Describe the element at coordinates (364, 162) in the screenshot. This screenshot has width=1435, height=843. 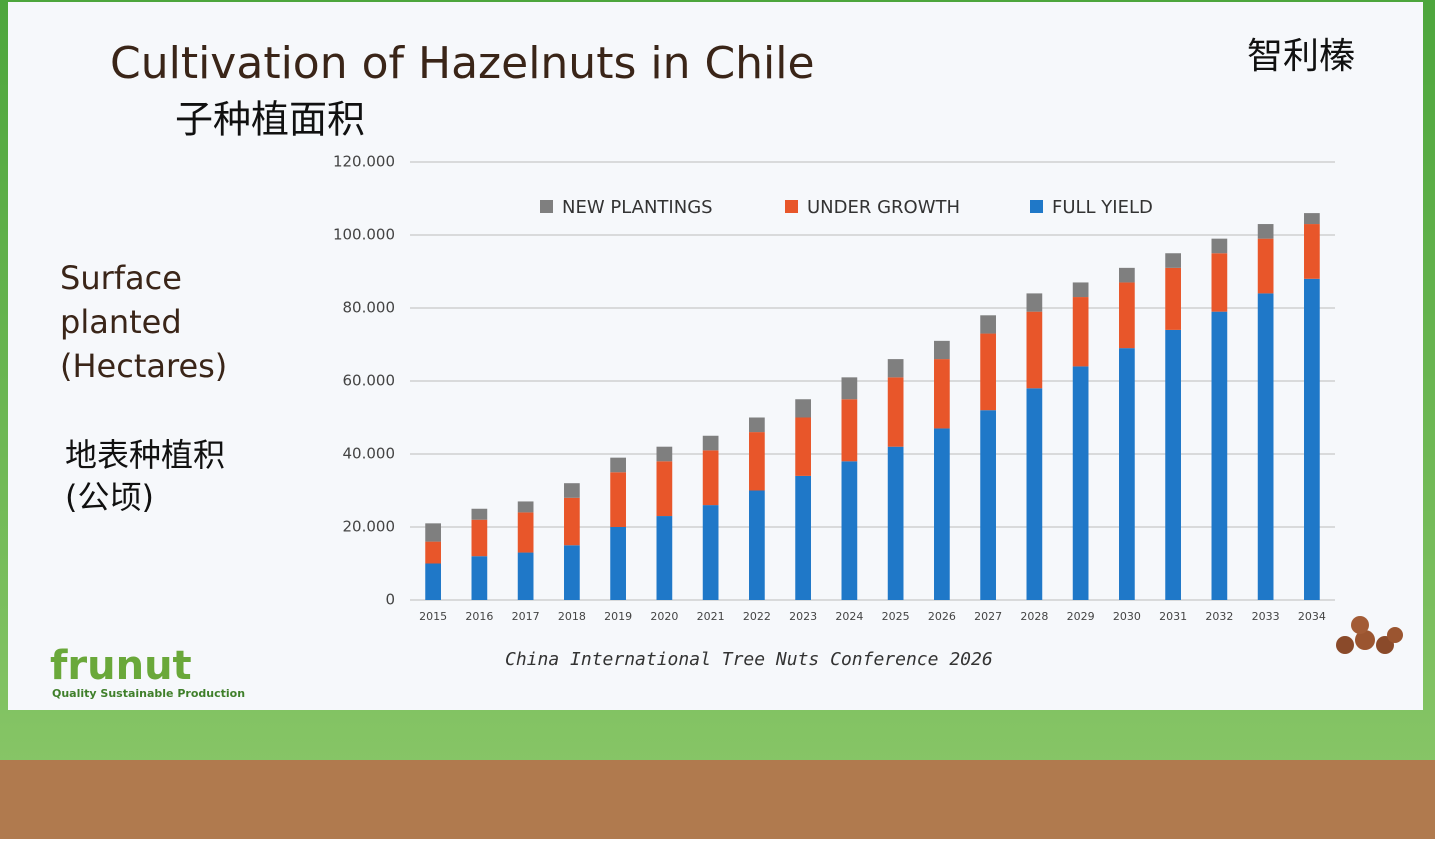
I see `y-tick-label: 120.000` at that location.